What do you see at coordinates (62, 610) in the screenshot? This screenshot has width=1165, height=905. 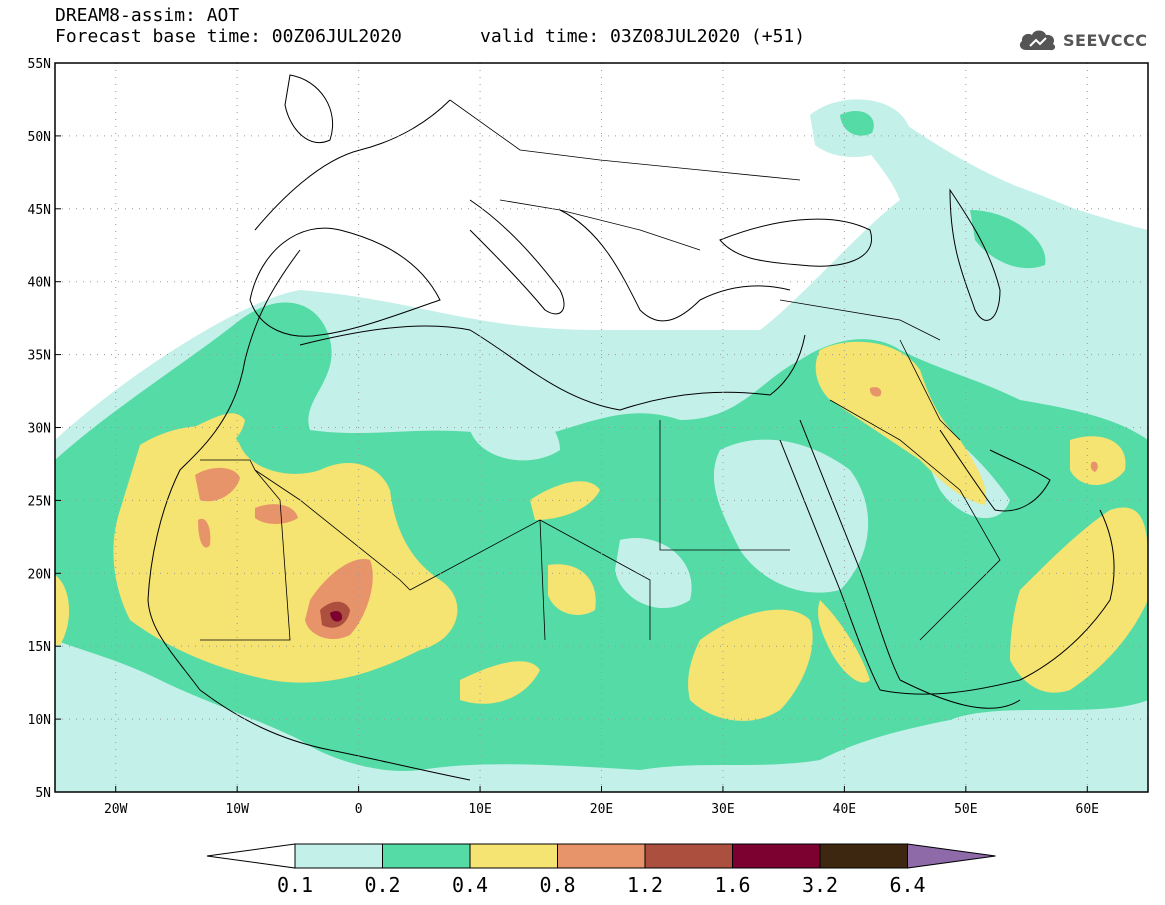 I see `aot-band-0.4-atlantic` at bounding box center [62, 610].